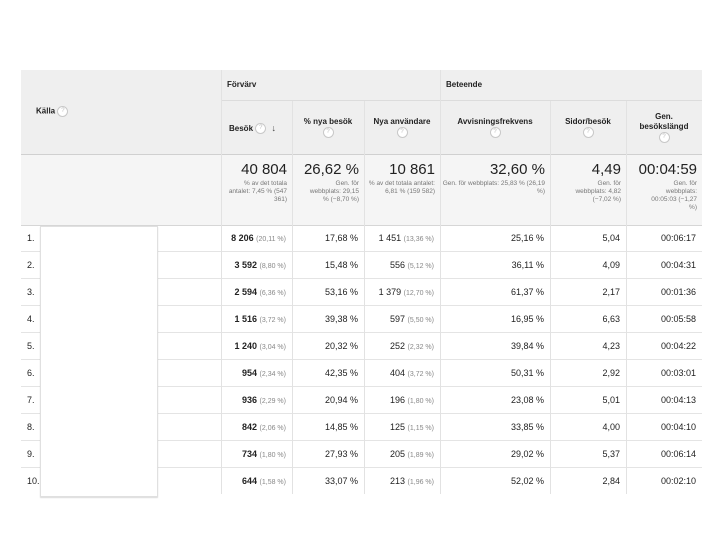 This screenshot has width=720, height=540. I want to click on avg-duration-value: 00:06:14, so click(678, 454).